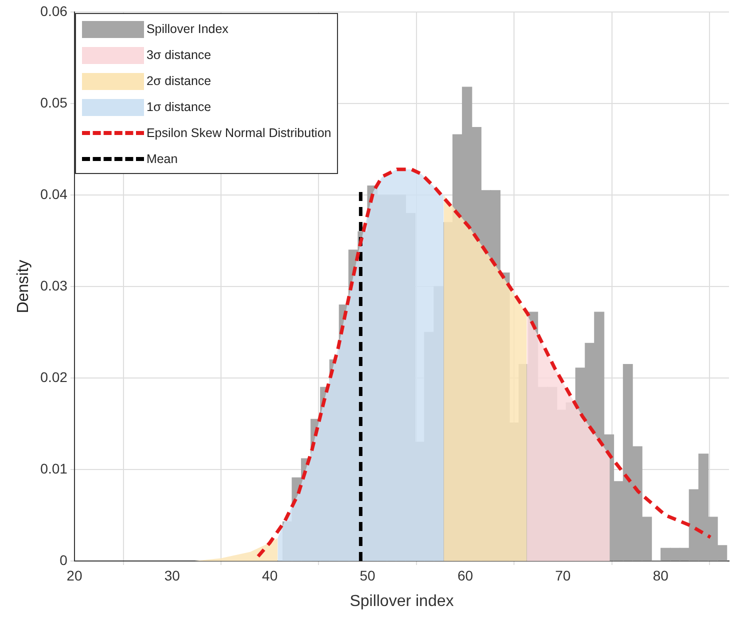 The height and width of the screenshot is (619, 733). I want to click on legend-label: Epsilon Skew Normal Distribution, so click(239, 133).